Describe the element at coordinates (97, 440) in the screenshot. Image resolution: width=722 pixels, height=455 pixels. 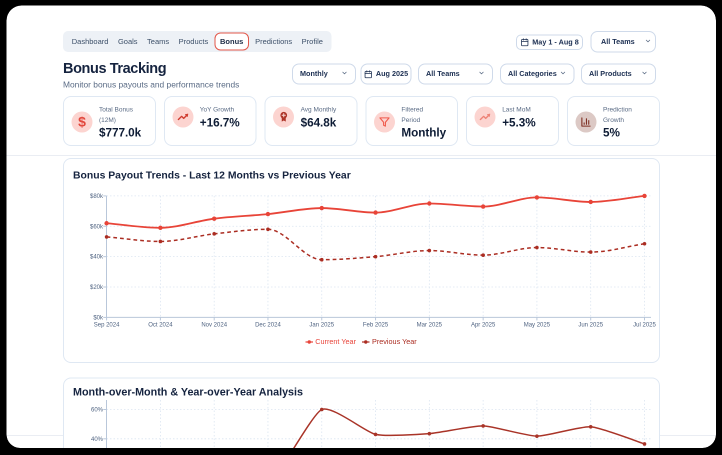
I see `svg-text: 40%` at that location.